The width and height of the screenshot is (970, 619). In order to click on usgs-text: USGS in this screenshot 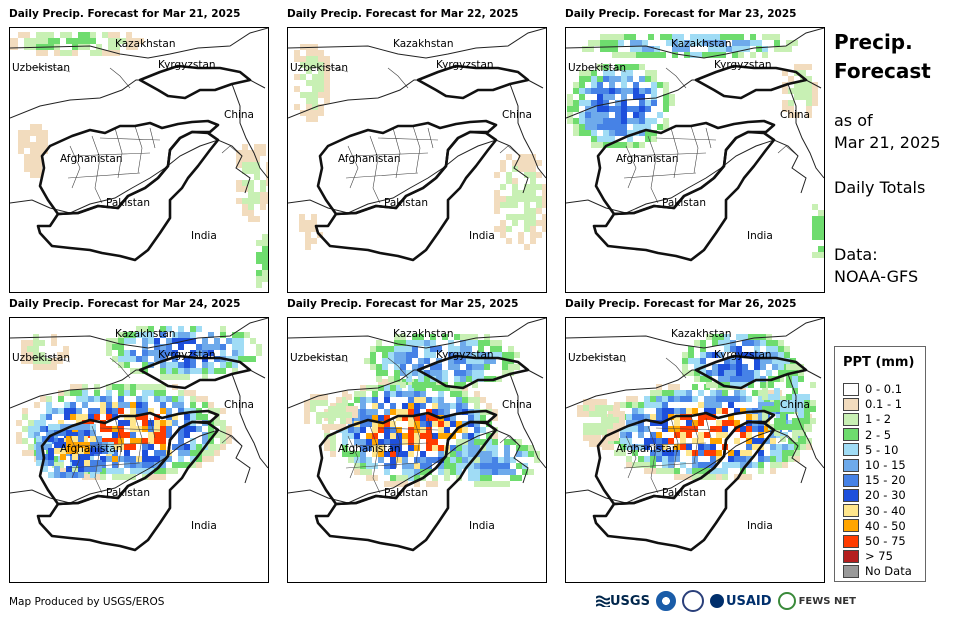, I will do `click(630, 601)`.